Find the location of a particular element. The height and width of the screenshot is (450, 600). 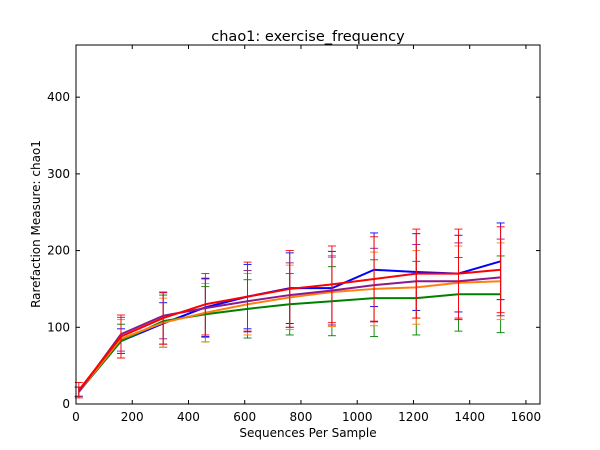

y-axis-label: Rarefaction Measure: chao1 is located at coordinates (36, 224).